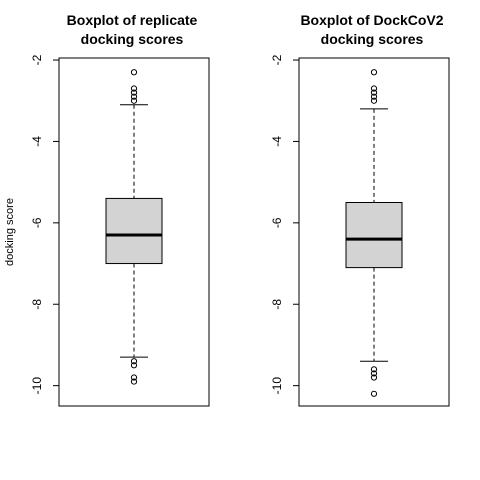 Image resolution: width=480 pixels, height=480 pixels. What do you see at coordinates (132, 20) in the screenshot?
I see `plot-title-line: Boxplot of replicate` at bounding box center [132, 20].